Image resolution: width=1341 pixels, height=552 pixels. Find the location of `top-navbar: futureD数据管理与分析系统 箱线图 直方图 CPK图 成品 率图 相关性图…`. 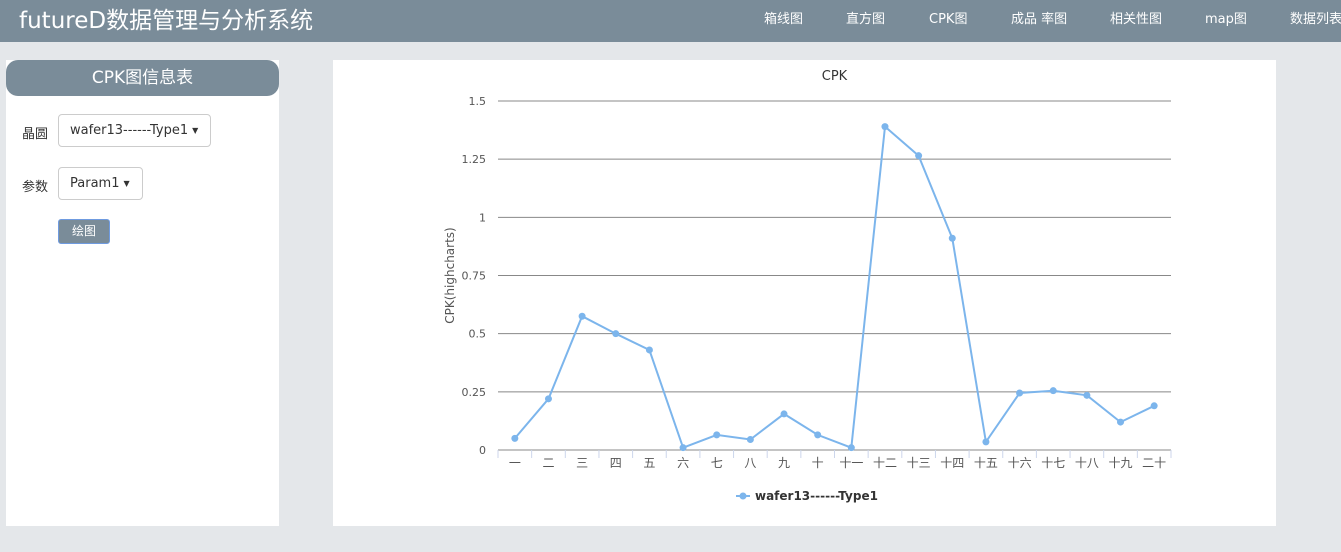

top-navbar: futureD数据管理与分析系统 箱线图 直方图 CPK图 成品 率图 相关性图… is located at coordinates (670, 21).